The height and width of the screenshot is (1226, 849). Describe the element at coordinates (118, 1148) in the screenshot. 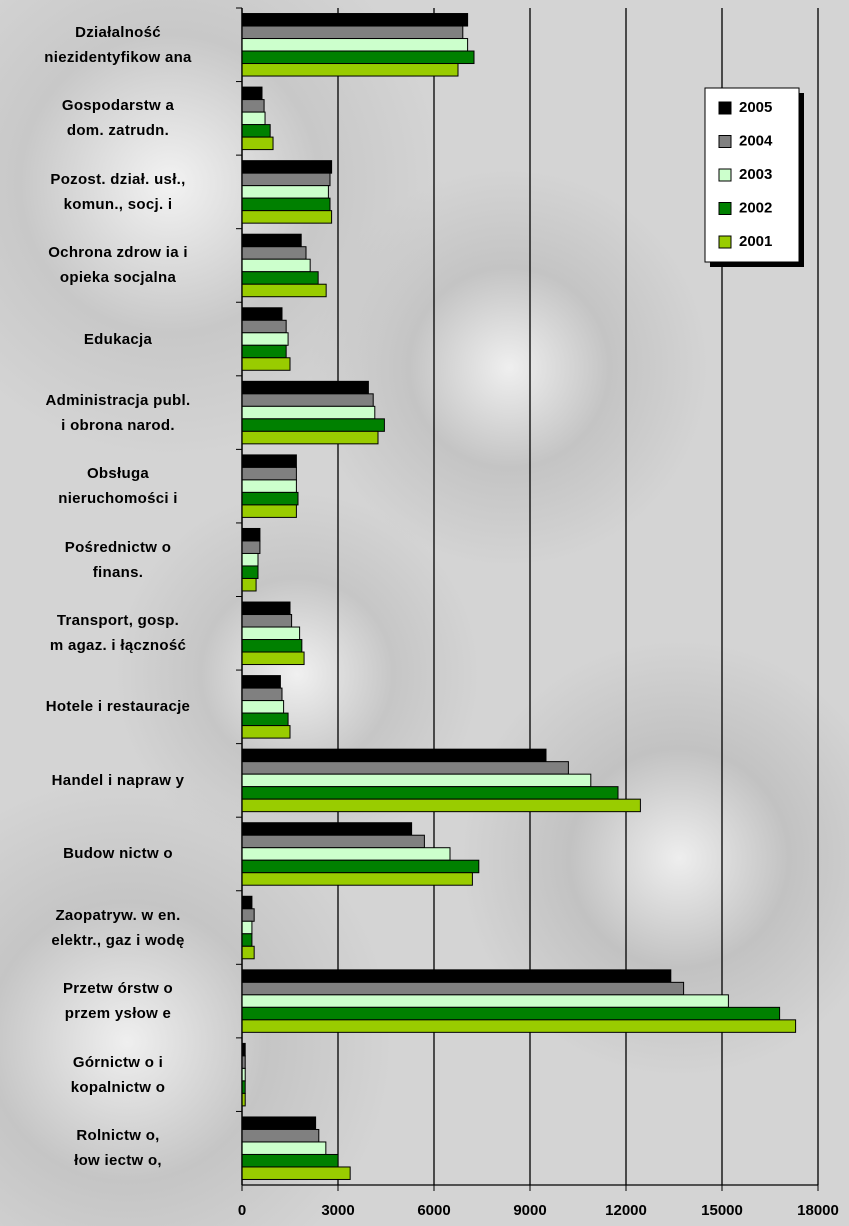

I see `y-tick-label: Rolnictw o, łow iectw o,` at that location.